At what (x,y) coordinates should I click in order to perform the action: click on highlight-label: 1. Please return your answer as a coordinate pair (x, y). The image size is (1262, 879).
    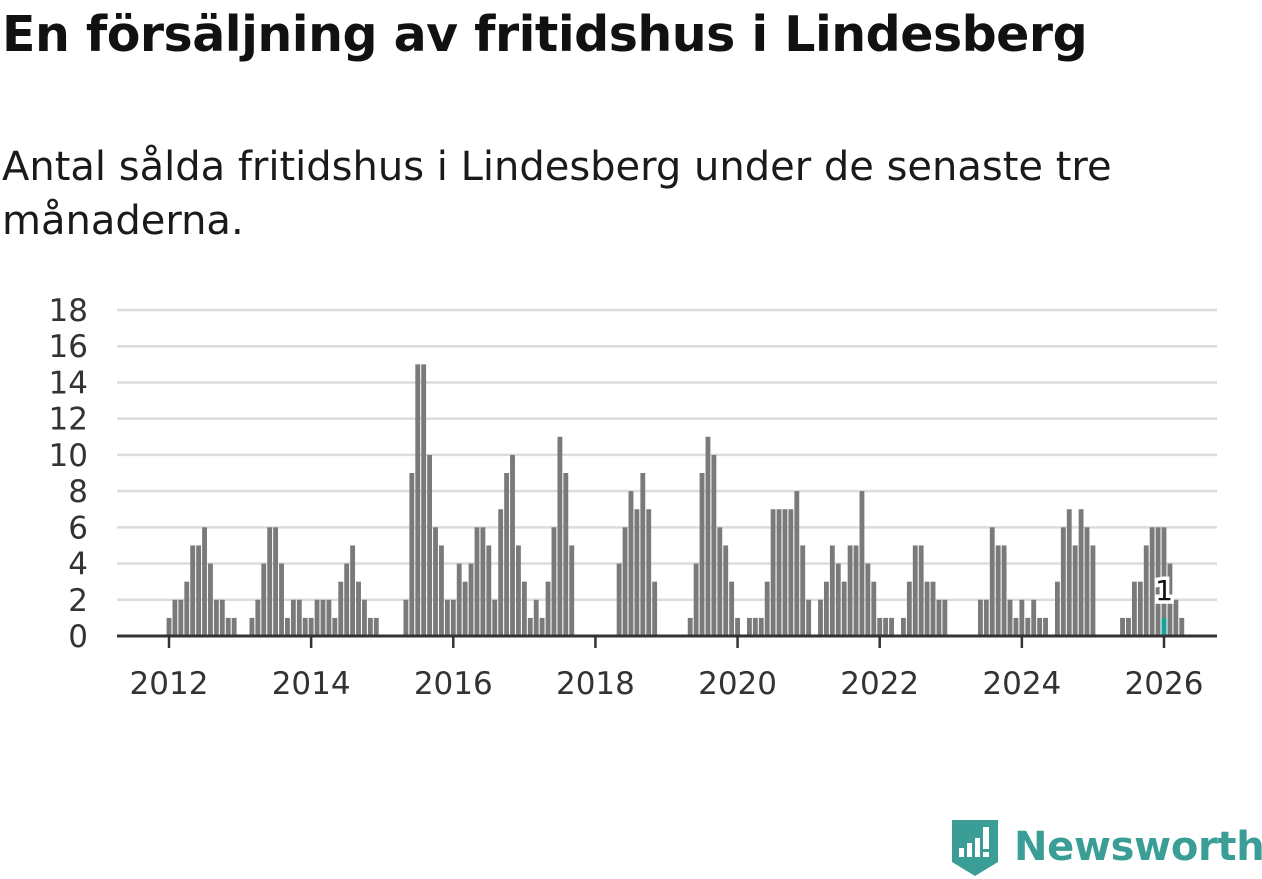
    Looking at the image, I should click on (1164, 590).